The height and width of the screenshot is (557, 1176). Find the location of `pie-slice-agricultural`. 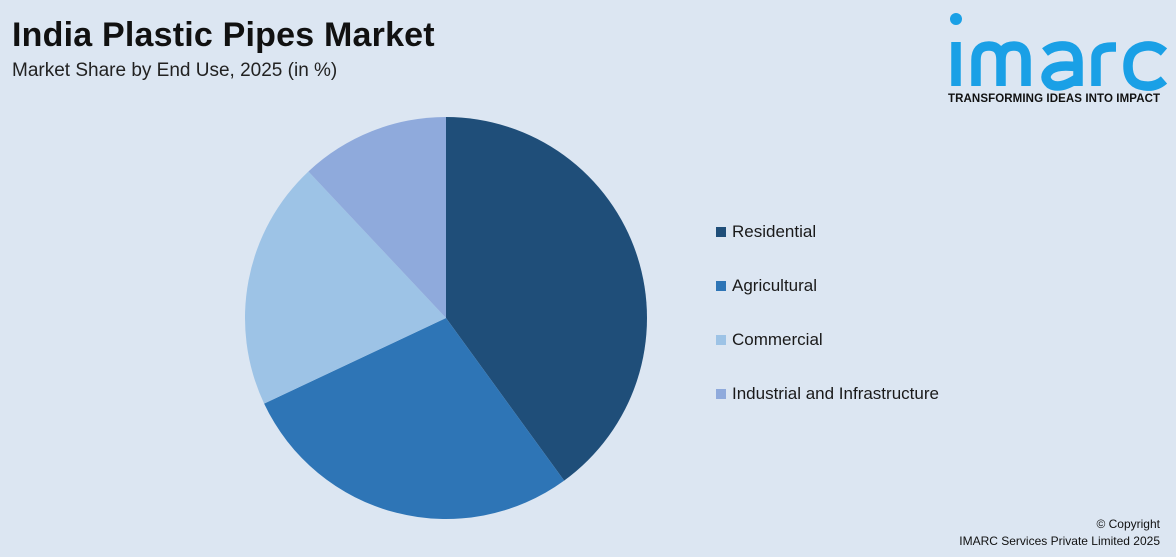

pie-slice-agricultural is located at coordinates (414, 418).